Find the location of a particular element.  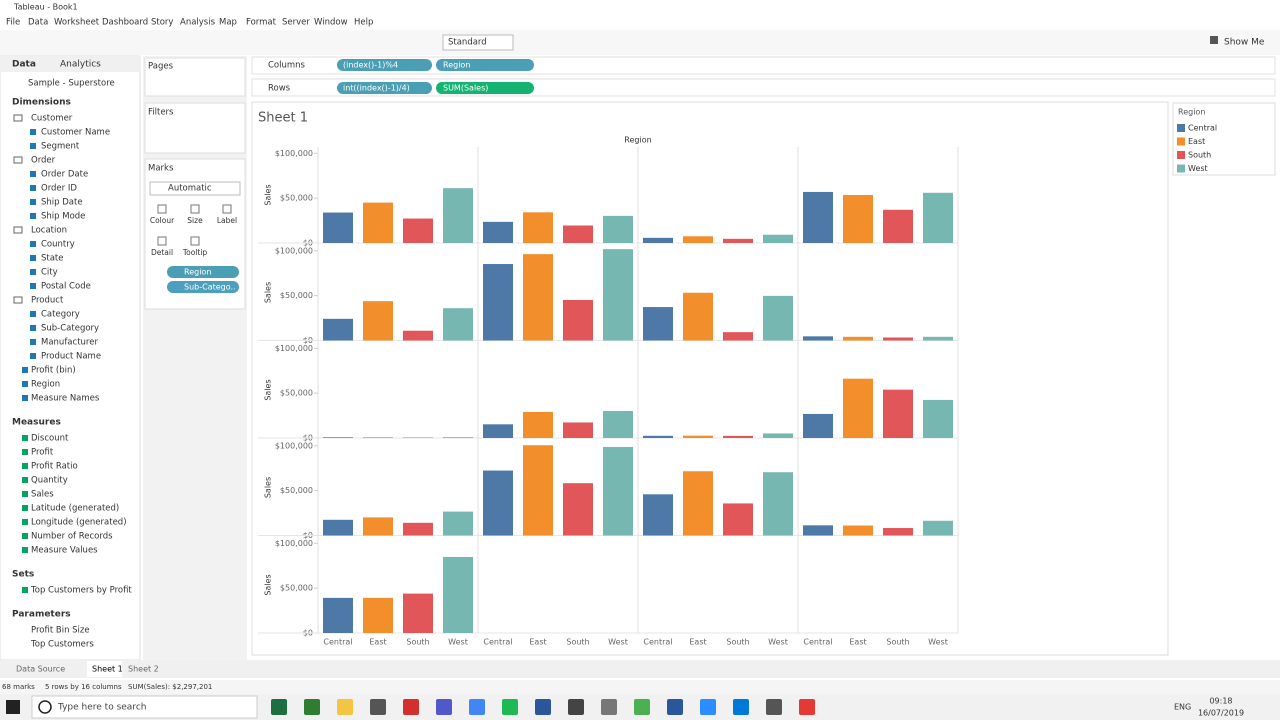

mark-button: Tooltip is located at coordinates (195, 252).